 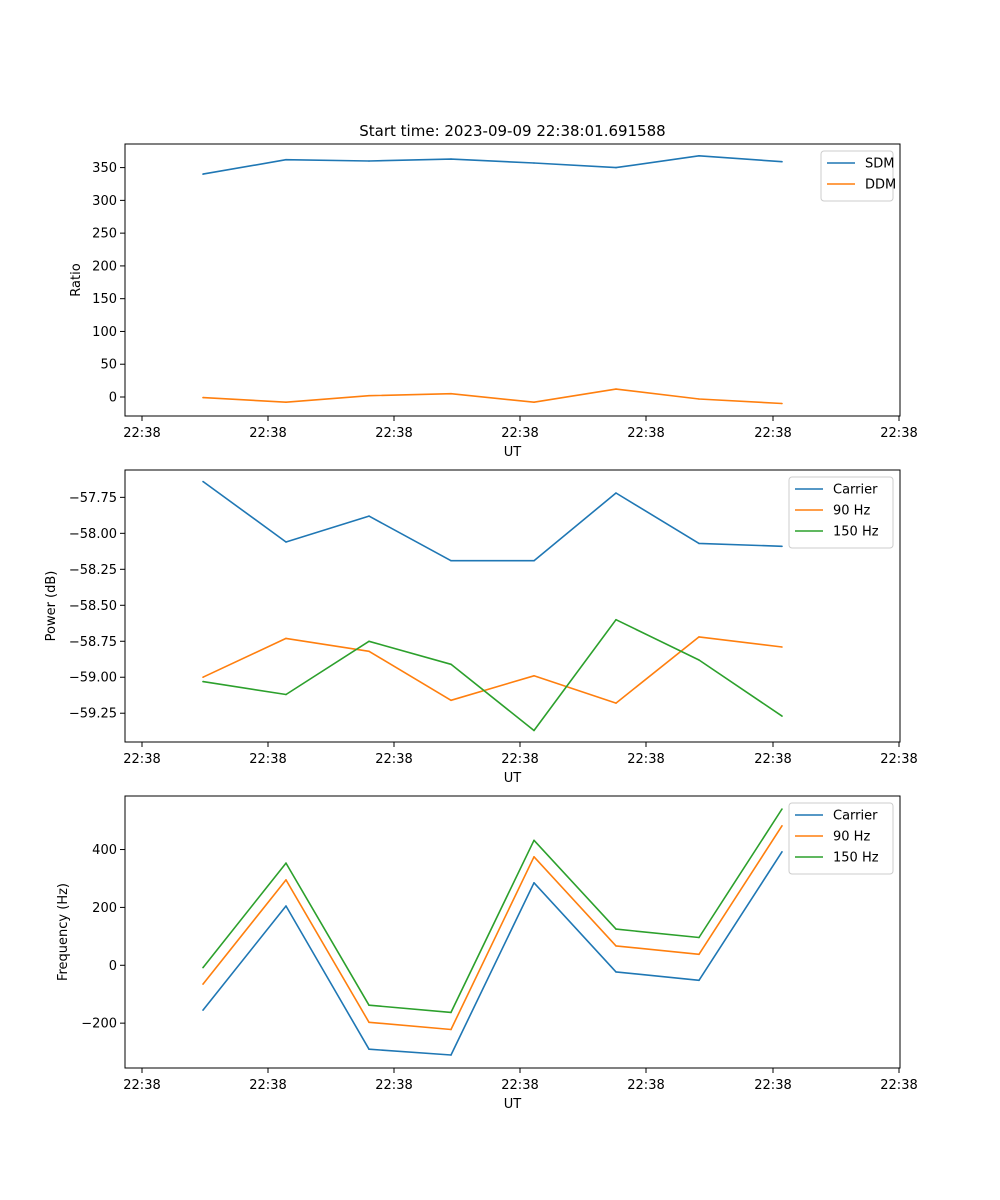 I want to click on legend-entry: 90 Hz, so click(x=851, y=511).